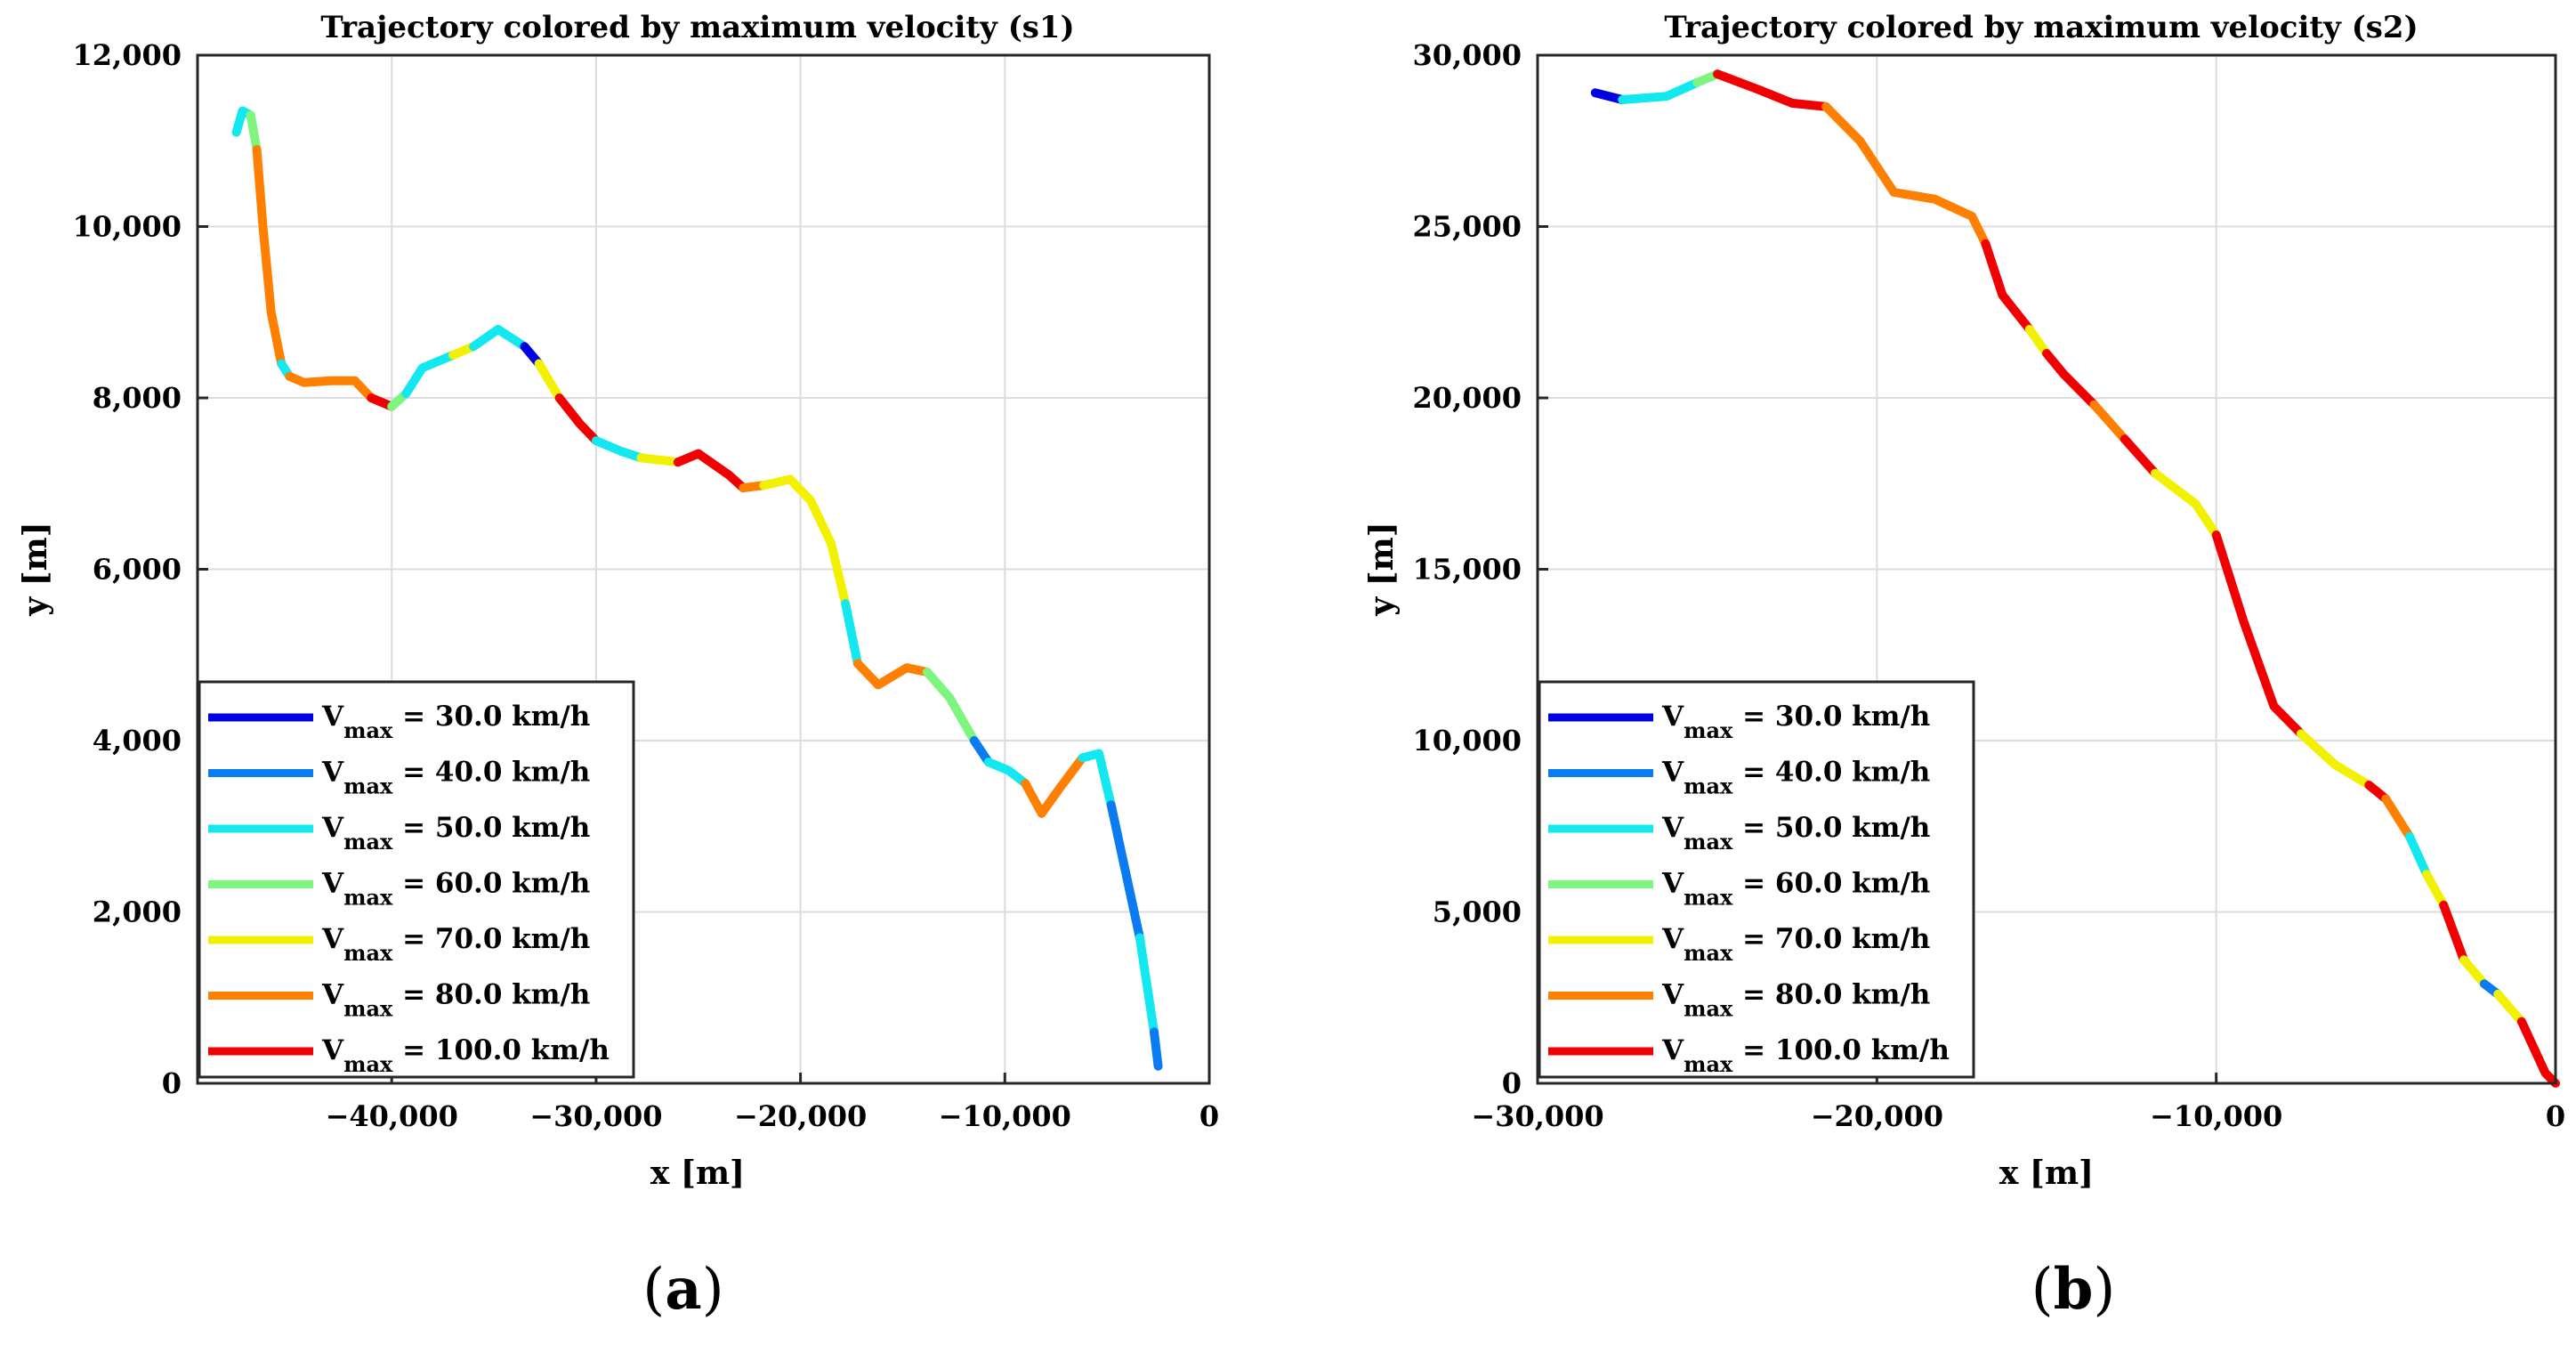  I want to click on chart-b-ytick-label: 30,000, so click(1467, 55).